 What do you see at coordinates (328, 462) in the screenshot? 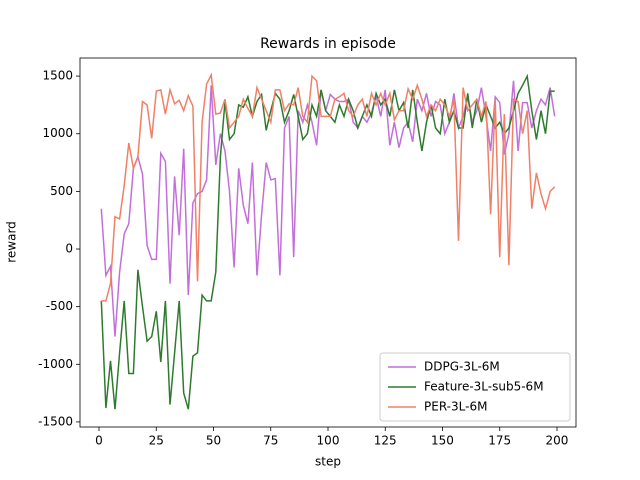
I see `x-axis-label: step` at bounding box center [328, 462].